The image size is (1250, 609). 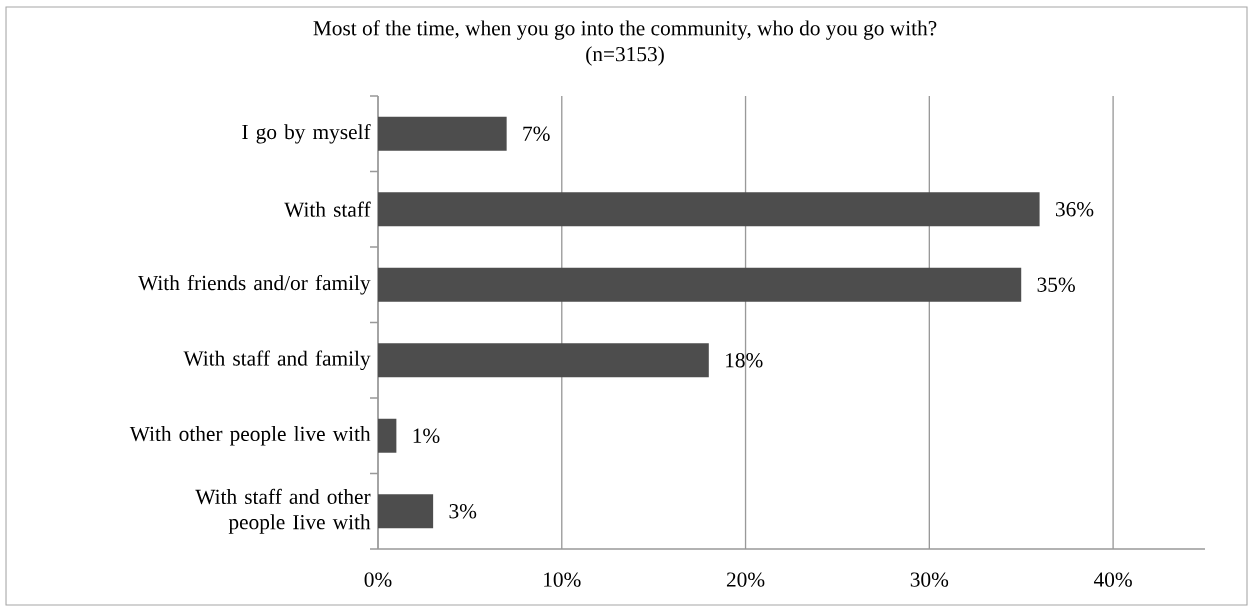 I want to click on y-tick-label: With other people live with, so click(x=250, y=436).